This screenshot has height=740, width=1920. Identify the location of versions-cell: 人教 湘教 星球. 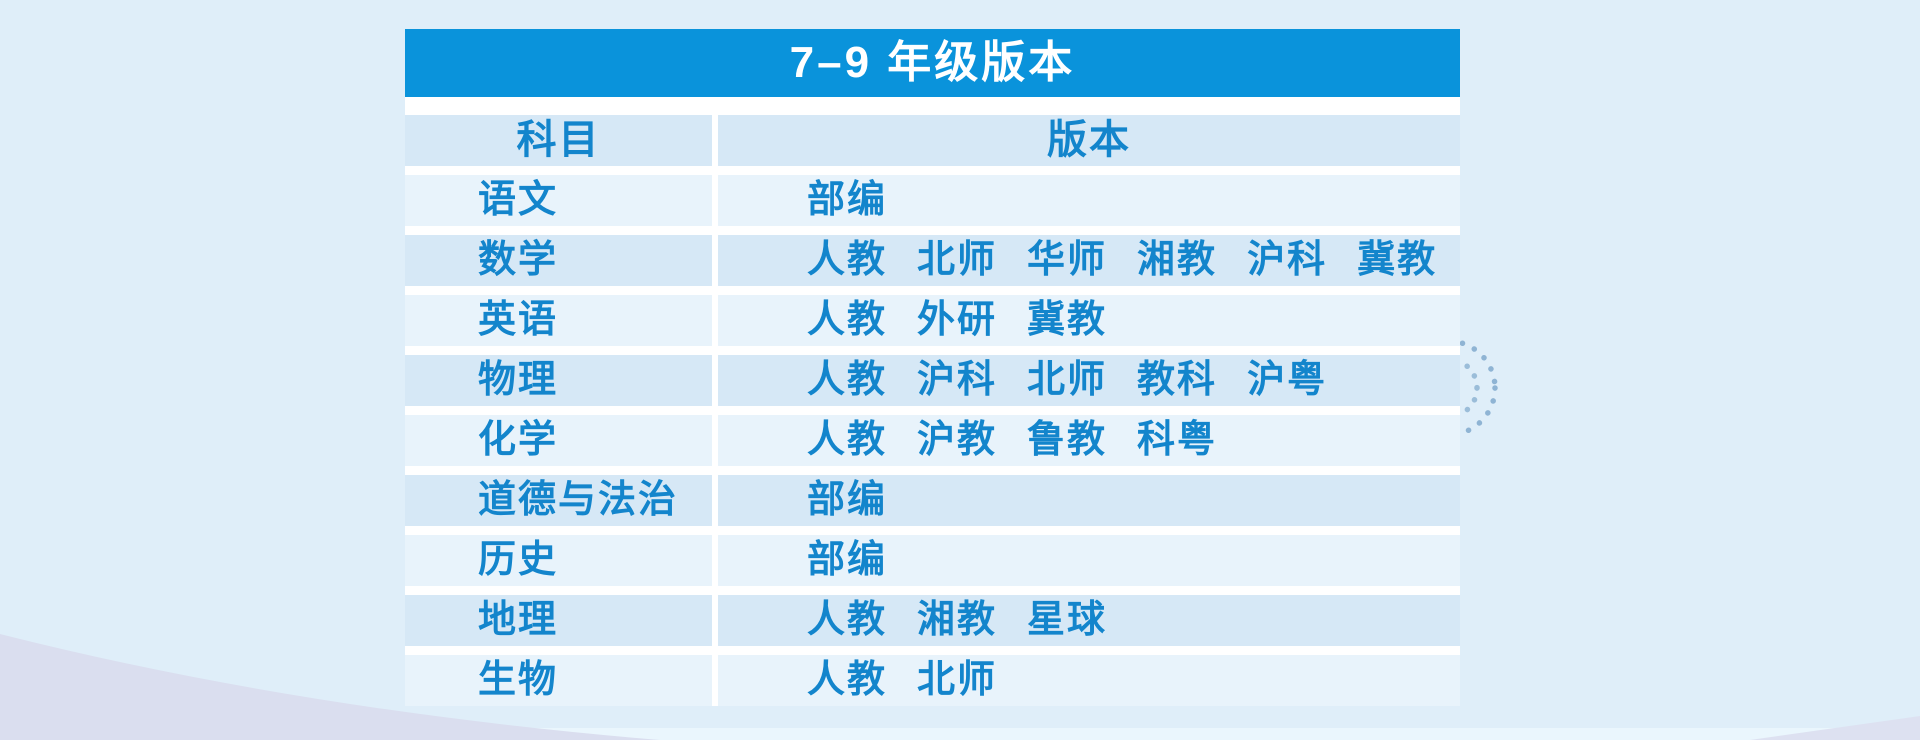
(1089, 620).